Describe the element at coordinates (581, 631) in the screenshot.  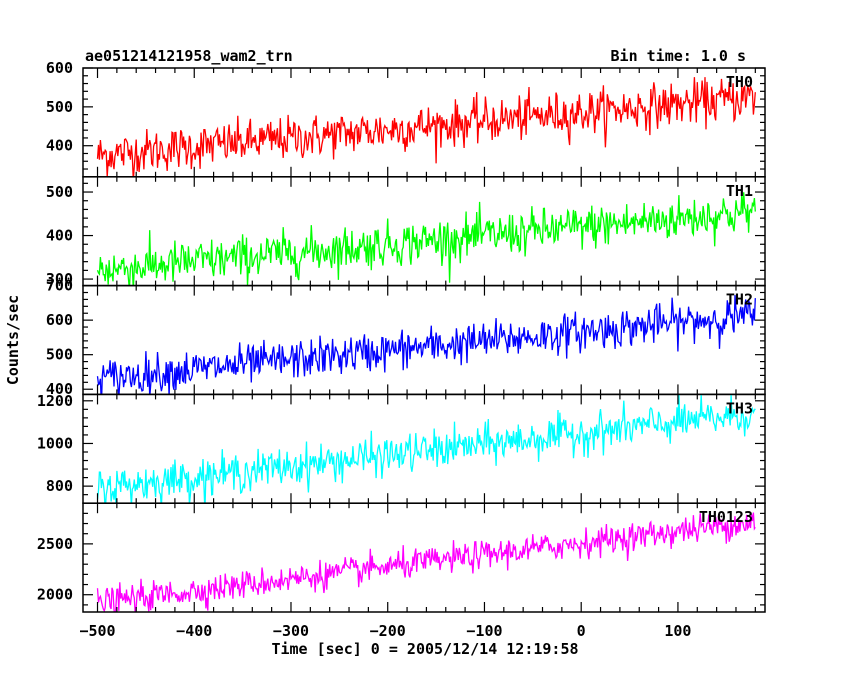
I see `x-tick-label: 0` at that location.